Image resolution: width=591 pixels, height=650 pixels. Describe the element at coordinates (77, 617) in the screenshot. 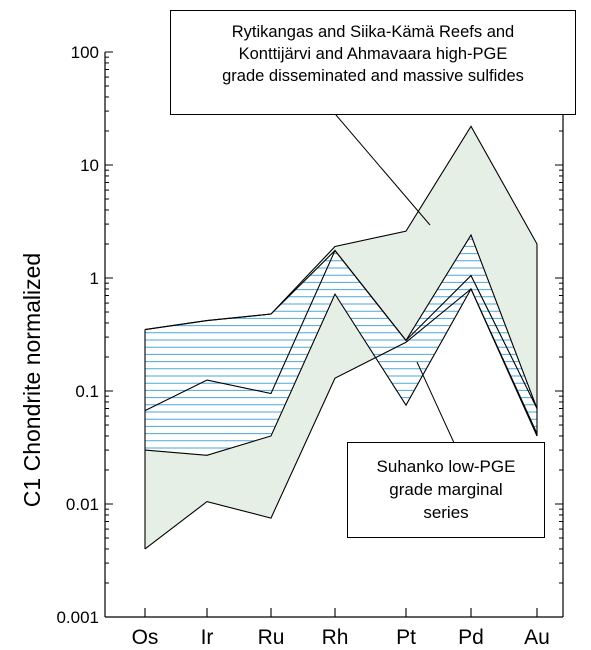

I see `y-tick-label: 0.001` at that location.